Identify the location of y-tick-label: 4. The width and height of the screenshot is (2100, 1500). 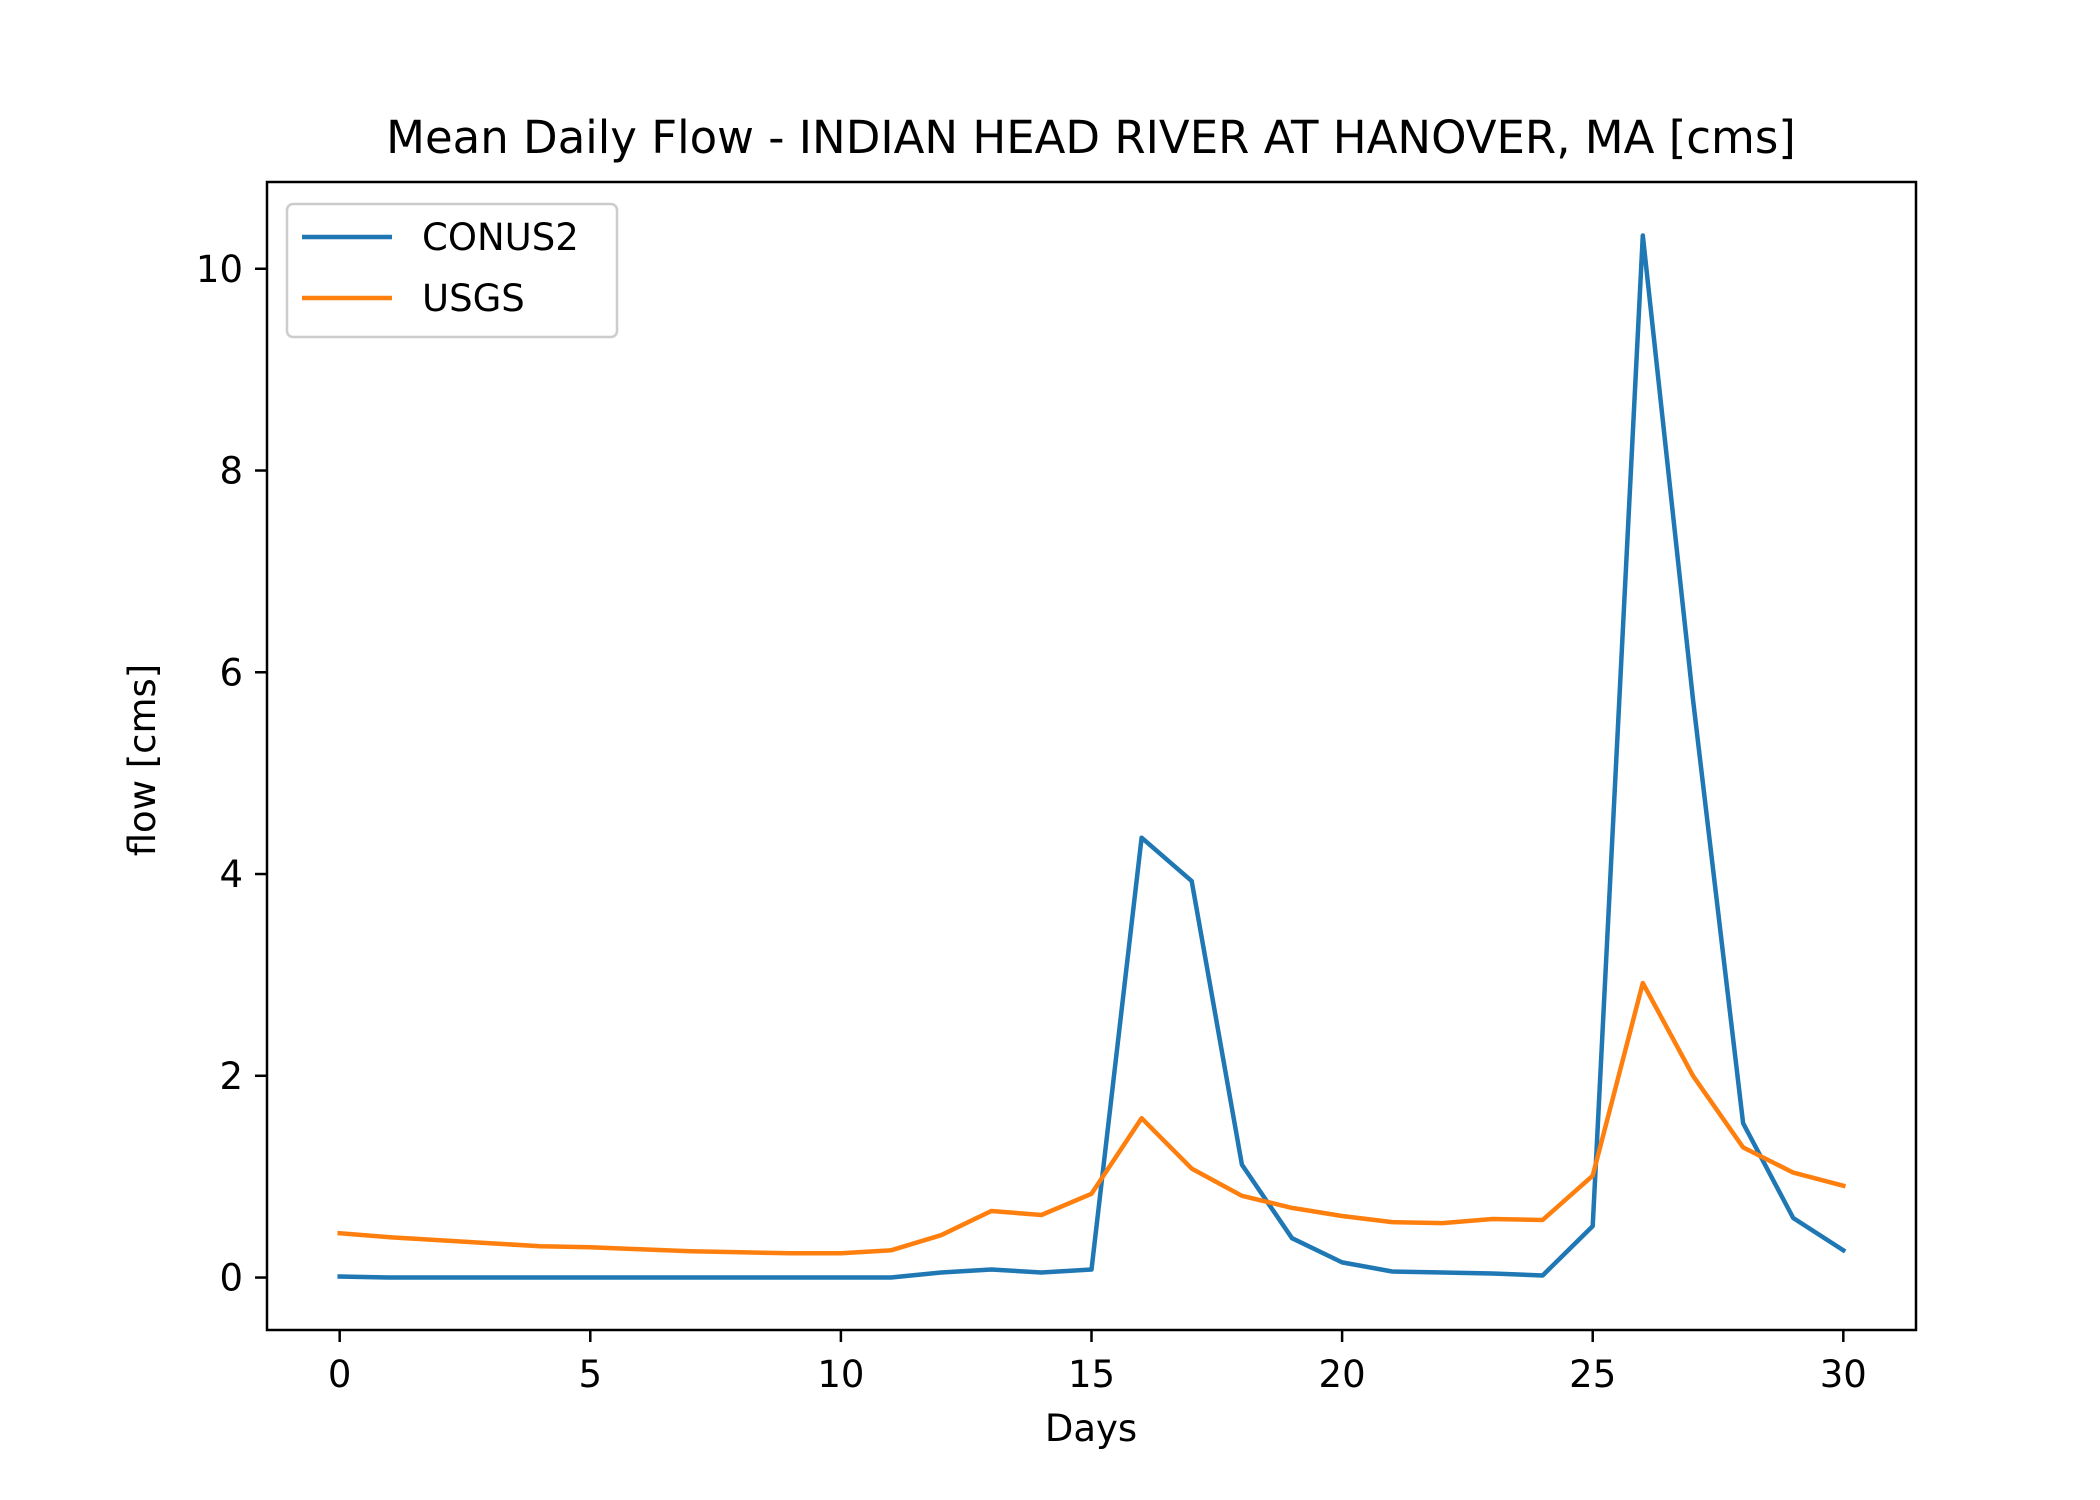
(231, 874).